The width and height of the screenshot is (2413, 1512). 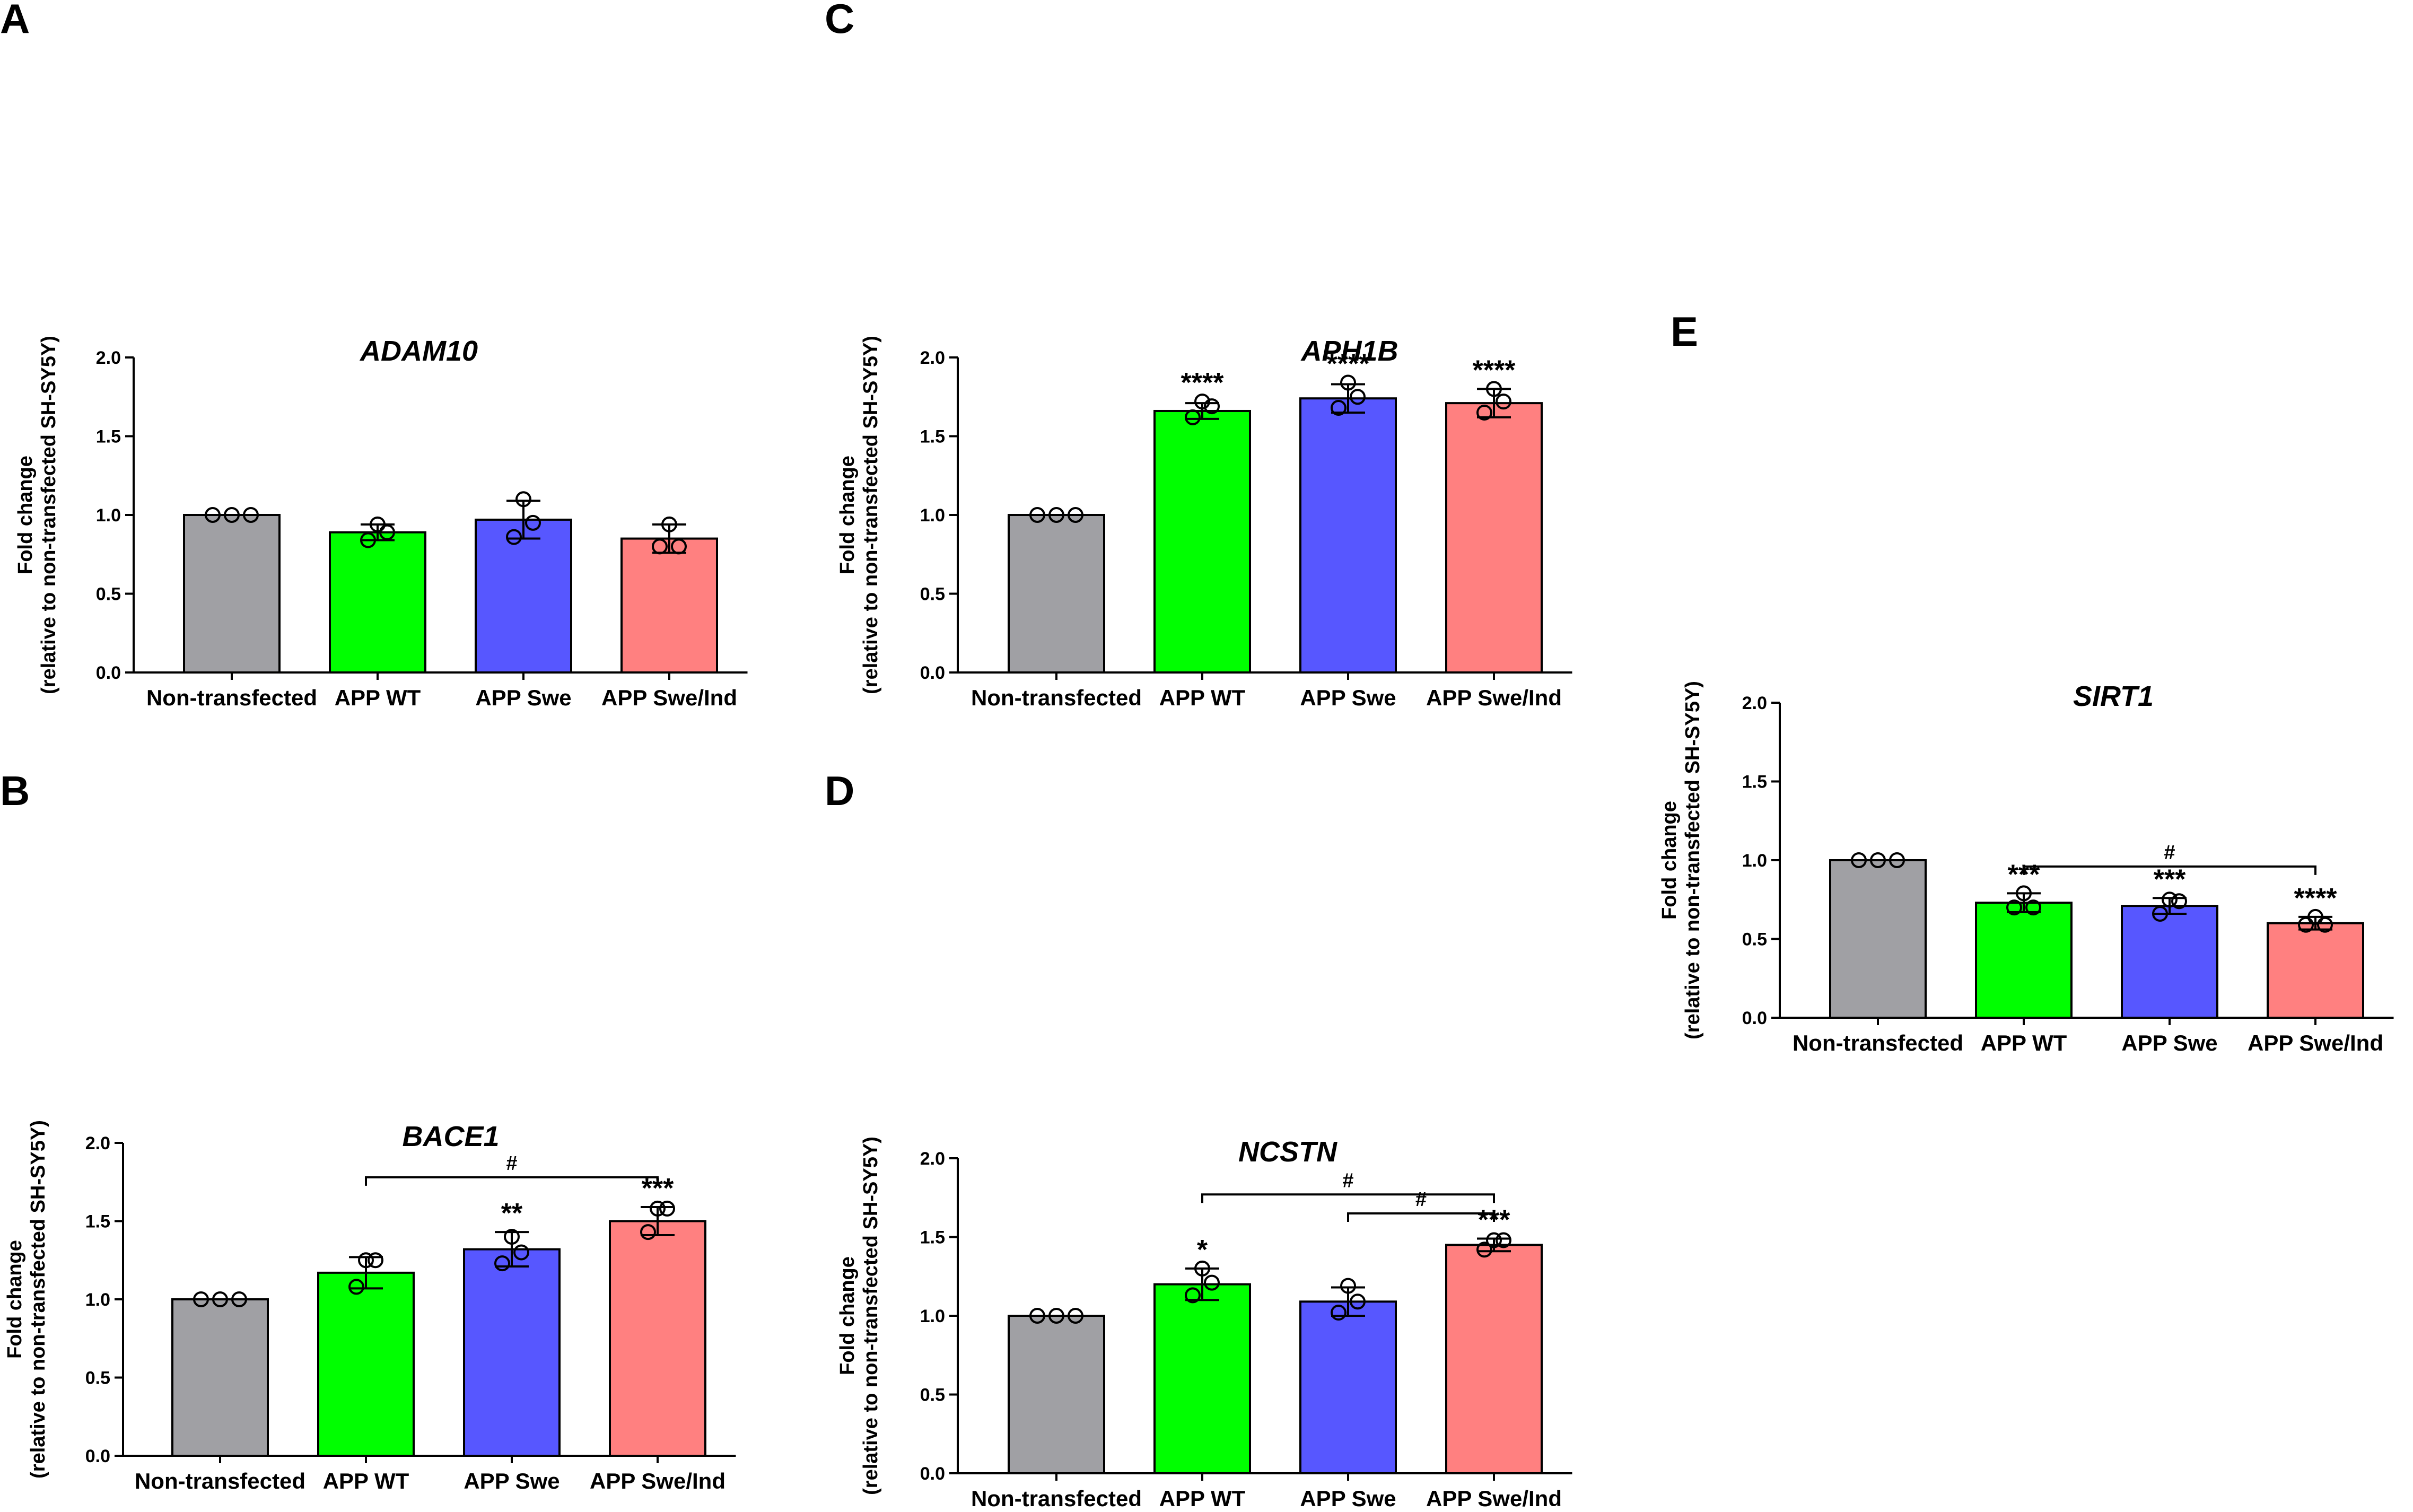 What do you see at coordinates (1685, 331) in the screenshot?
I see `panel-letter-e: E` at bounding box center [1685, 331].